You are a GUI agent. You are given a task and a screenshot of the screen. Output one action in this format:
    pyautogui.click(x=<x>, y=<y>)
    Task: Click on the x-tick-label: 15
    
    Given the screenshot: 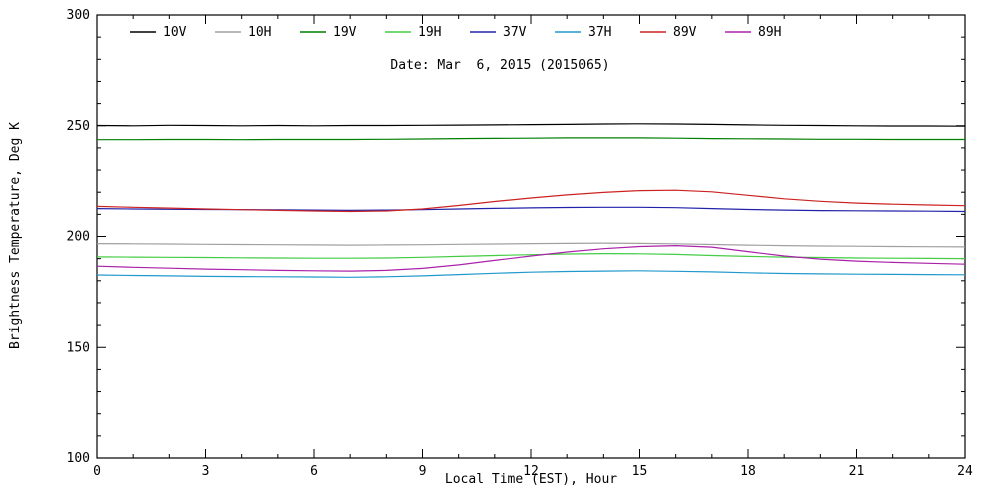 What is the action you would take?
    pyautogui.click(x=640, y=471)
    